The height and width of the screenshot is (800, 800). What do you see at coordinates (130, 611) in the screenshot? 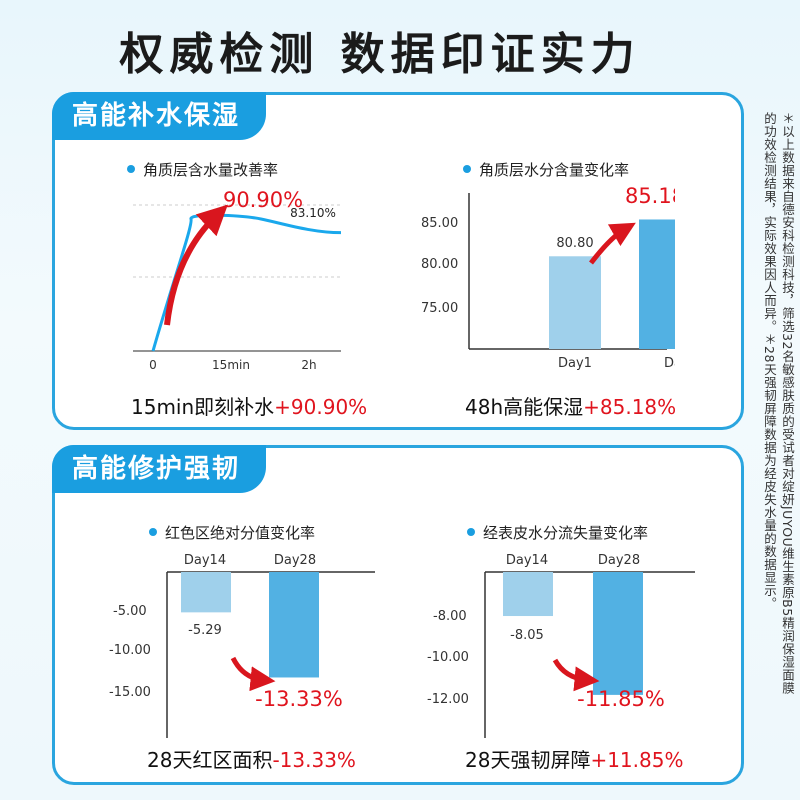
I see `y-tick-0: -5.00` at bounding box center [130, 611].